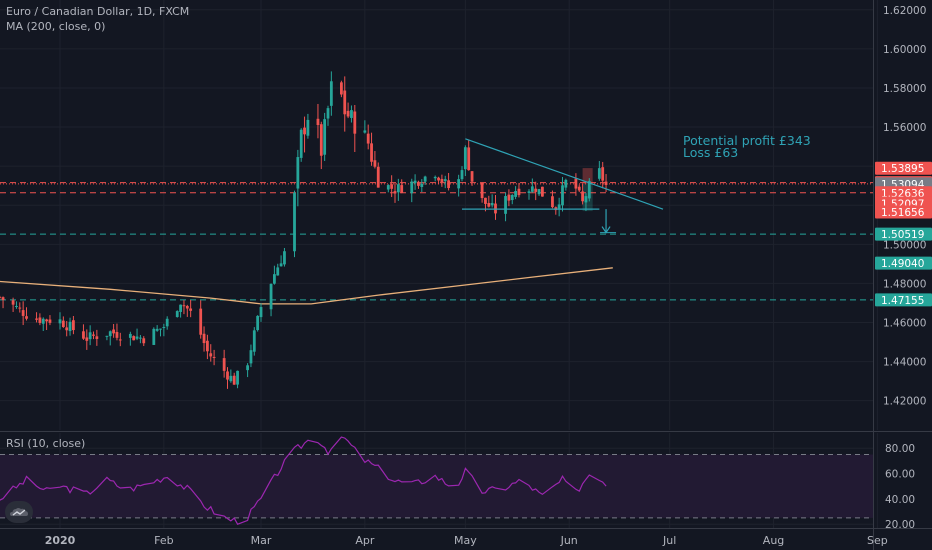 Image resolution: width=932 pixels, height=550 pixels. What do you see at coordinates (900, 500) in the screenshot?
I see `rsi-tick-label: 40.00` at bounding box center [900, 500].